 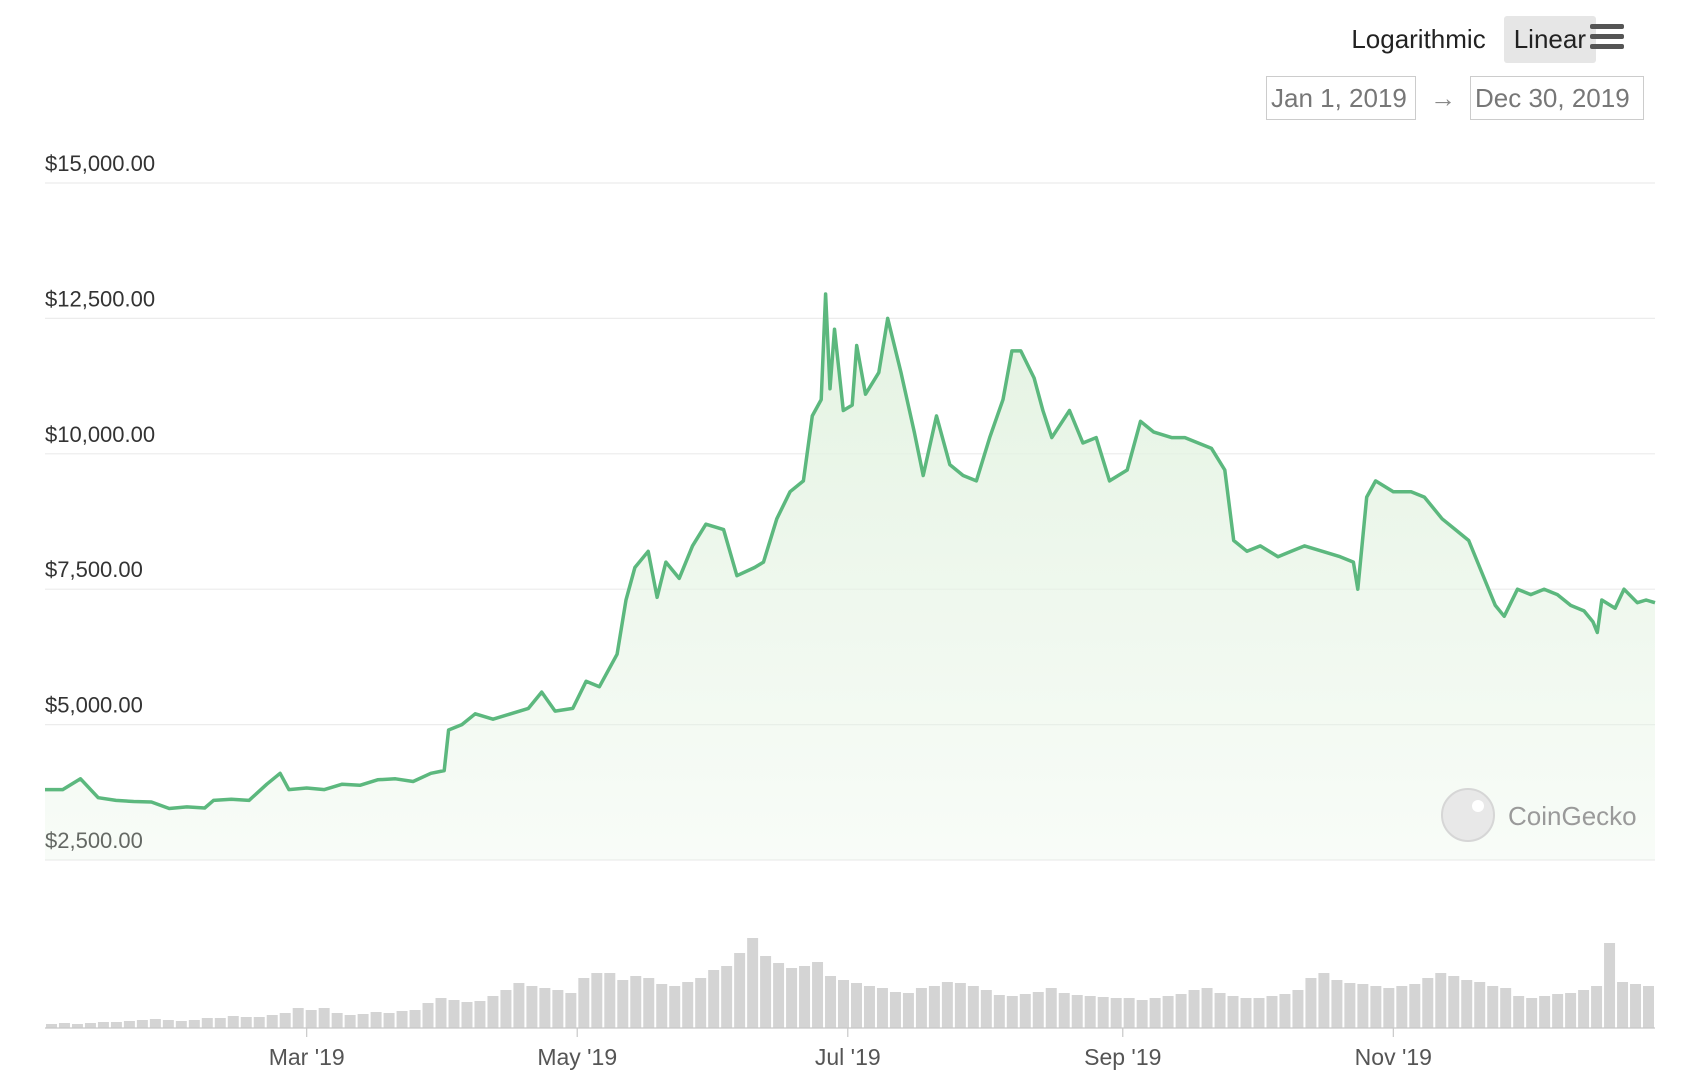 What do you see at coordinates (100, 163) in the screenshot?
I see `y-tick-label: $15,000.00` at bounding box center [100, 163].